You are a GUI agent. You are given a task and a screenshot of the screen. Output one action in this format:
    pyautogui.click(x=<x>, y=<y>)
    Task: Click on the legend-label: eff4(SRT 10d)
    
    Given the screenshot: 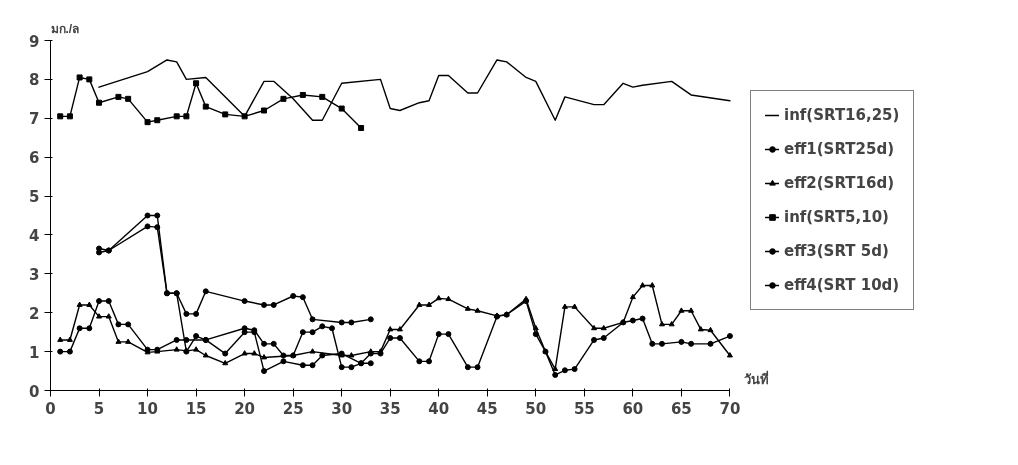 What is the action you would take?
    pyautogui.click(x=842, y=285)
    